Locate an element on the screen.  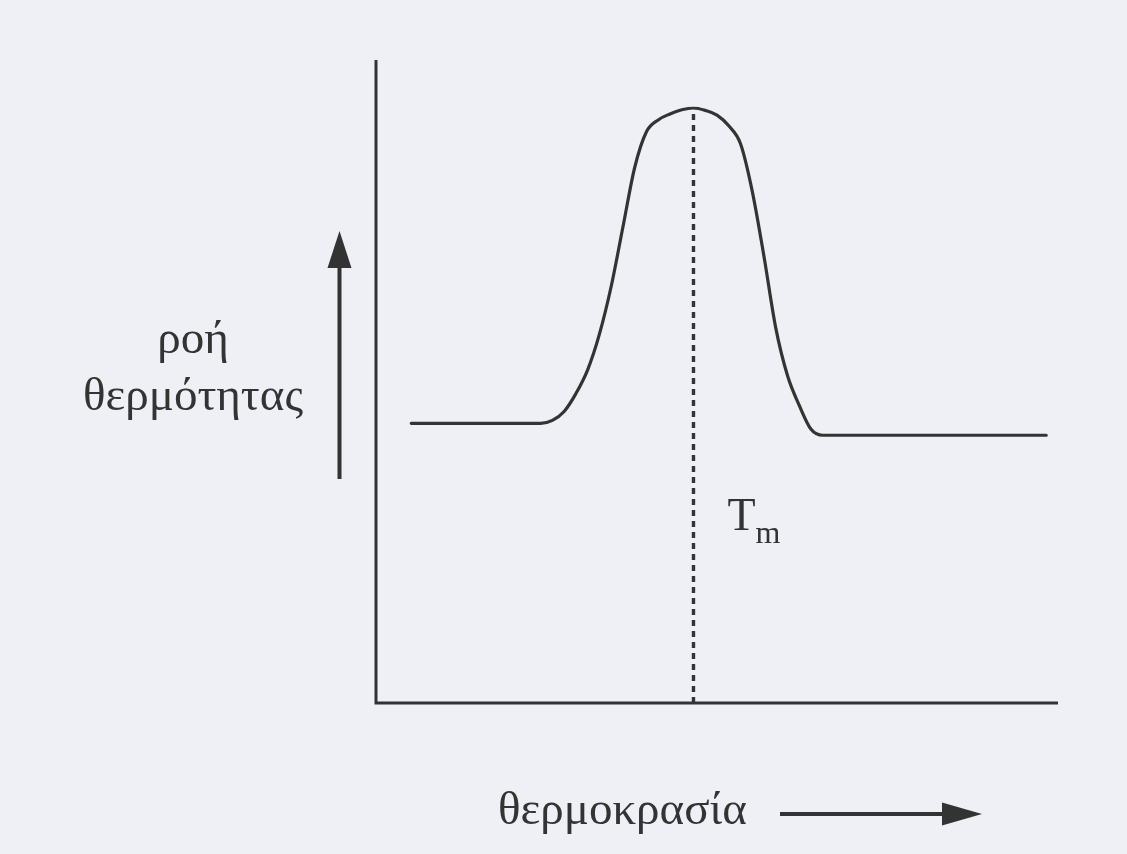
x-axis-title: θερμοκρασία is located at coordinates (622, 808).